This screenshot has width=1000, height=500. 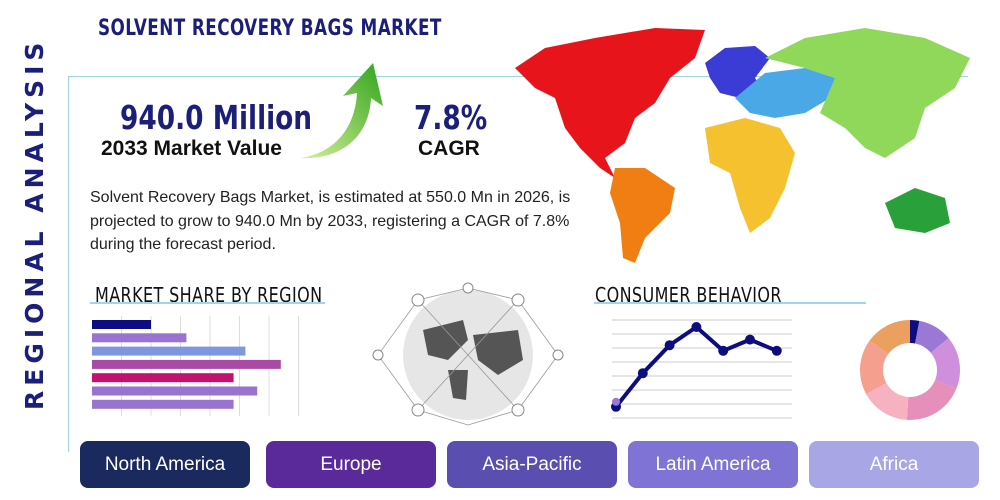 What do you see at coordinates (191, 148) in the screenshot?
I see `market-value-label: 2033 Market Value` at bounding box center [191, 148].